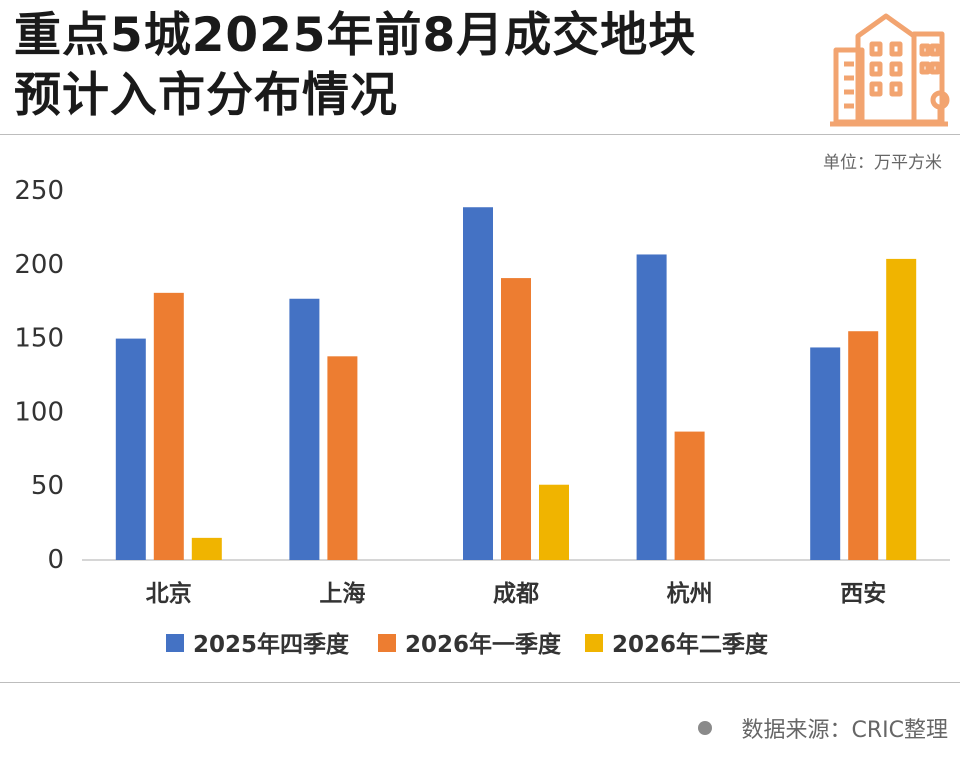 Image resolution: width=960 pixels, height=772 pixels. What do you see at coordinates (39, 191) in the screenshot?
I see `y-tick-label: 250` at bounding box center [39, 191].